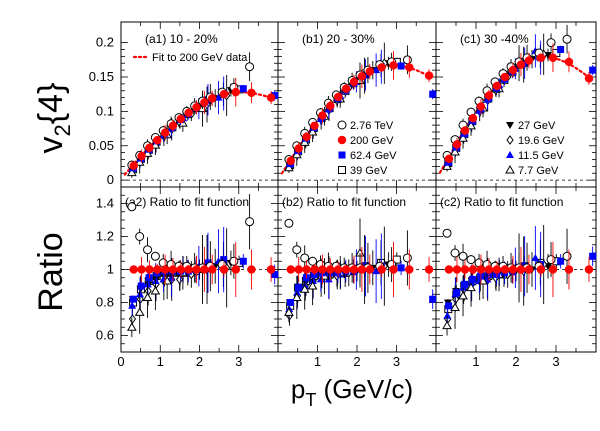 This screenshot has height=431, width=600. I want to click on x-title-main: p, so click(298, 389).